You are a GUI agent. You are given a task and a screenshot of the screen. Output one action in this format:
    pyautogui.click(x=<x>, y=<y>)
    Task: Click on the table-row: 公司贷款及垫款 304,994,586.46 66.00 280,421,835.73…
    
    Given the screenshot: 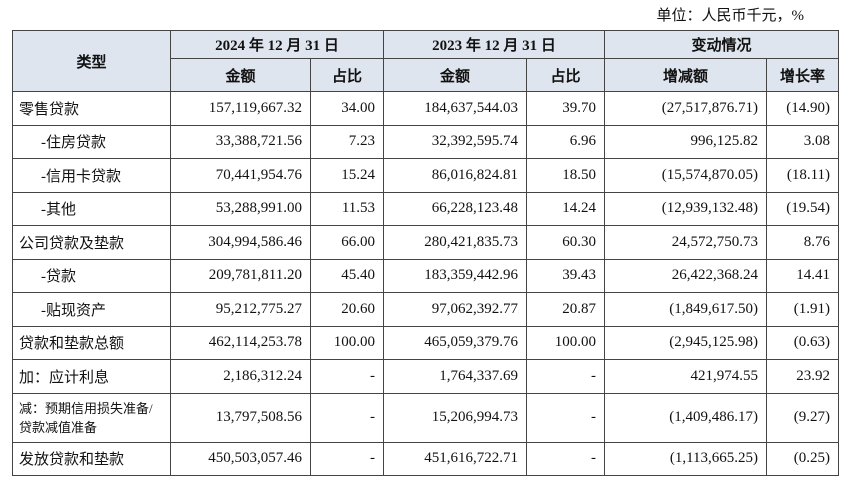 What is the action you would take?
    pyautogui.click(x=426, y=242)
    